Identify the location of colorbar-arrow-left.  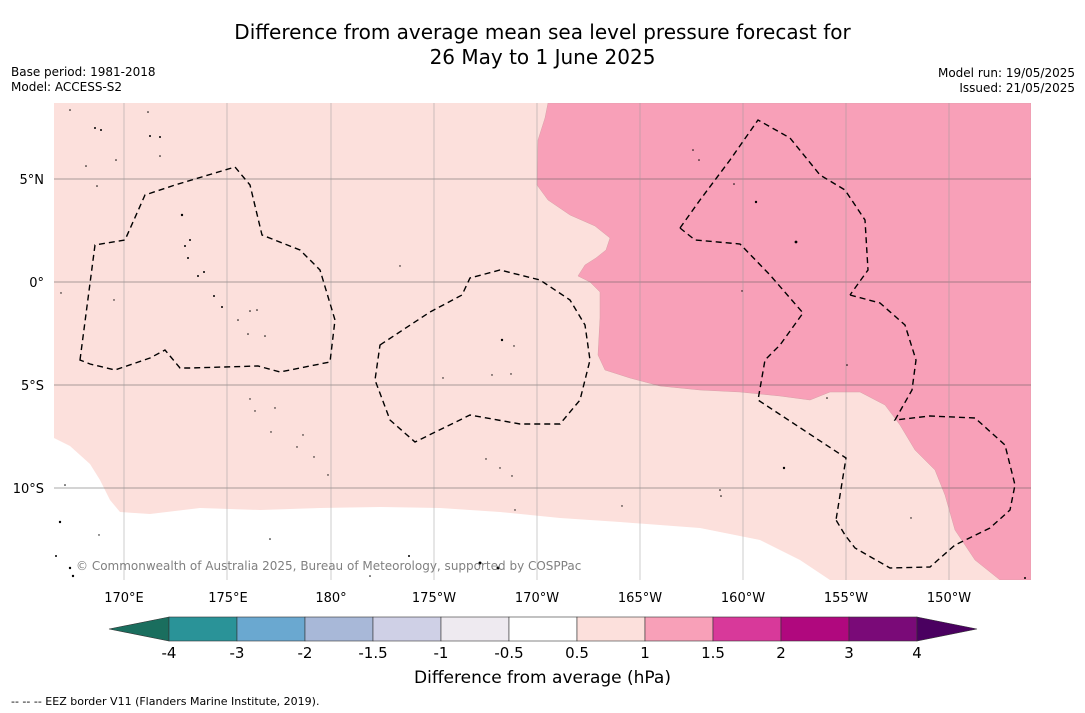
(139, 629).